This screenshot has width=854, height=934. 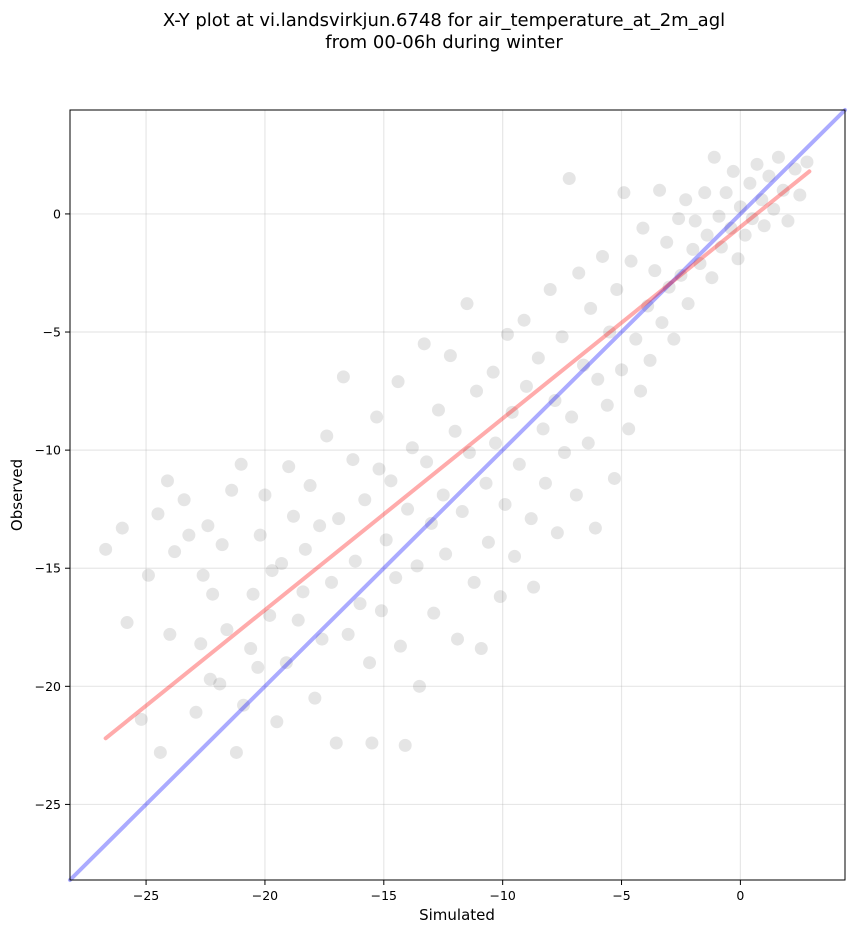 I want to click on x-axis-label: Simulated, so click(x=457, y=915).